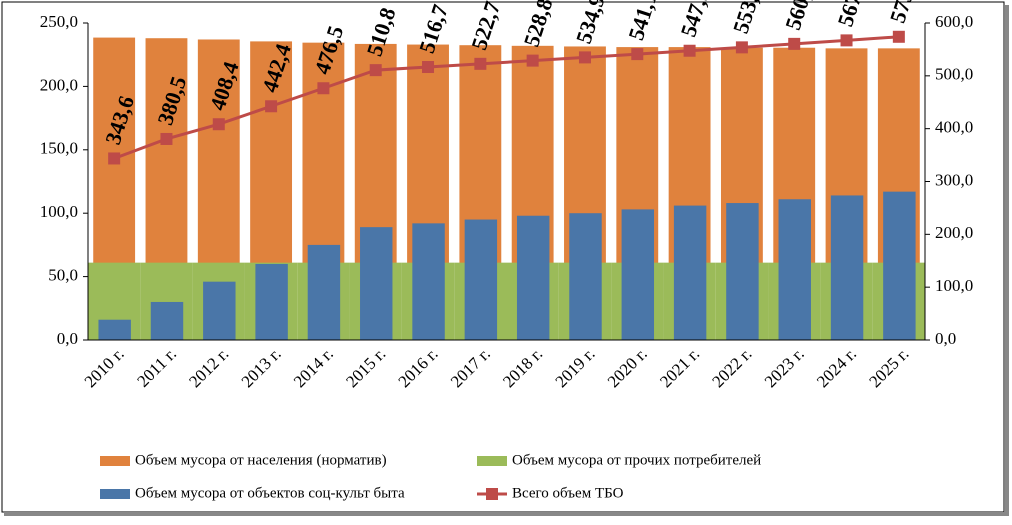  What do you see at coordinates (59, 148) in the screenshot?
I see `y-tick-label: 150,0` at bounding box center [59, 148].